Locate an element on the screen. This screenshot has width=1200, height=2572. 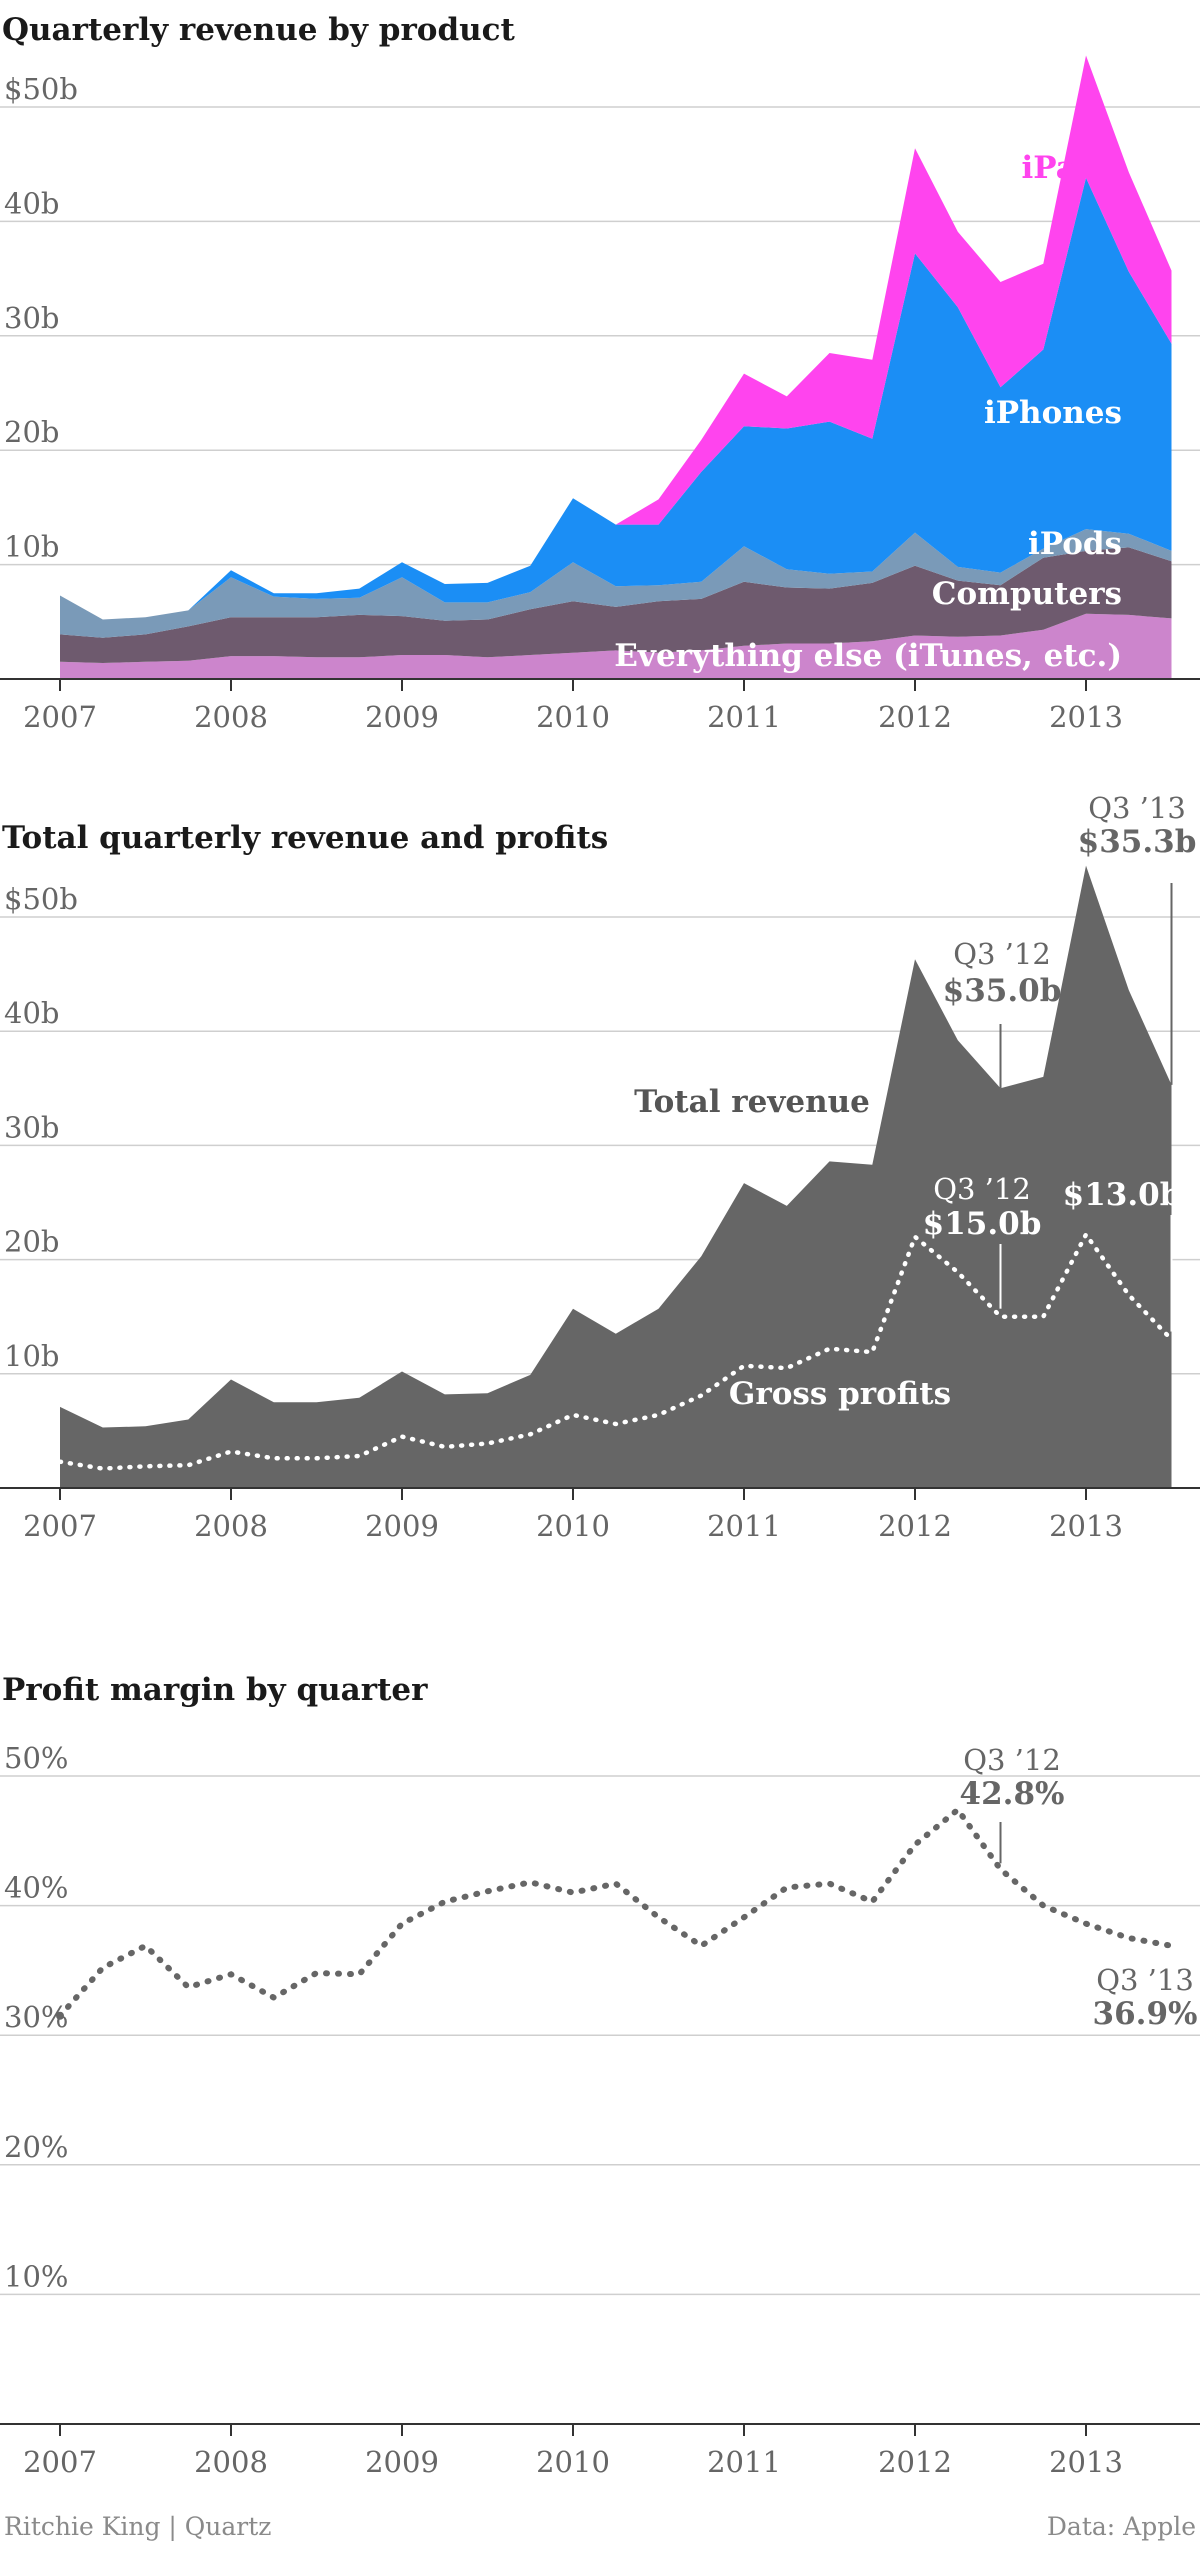
chart-title: Quarterly revenue by product is located at coordinates (259, 30).